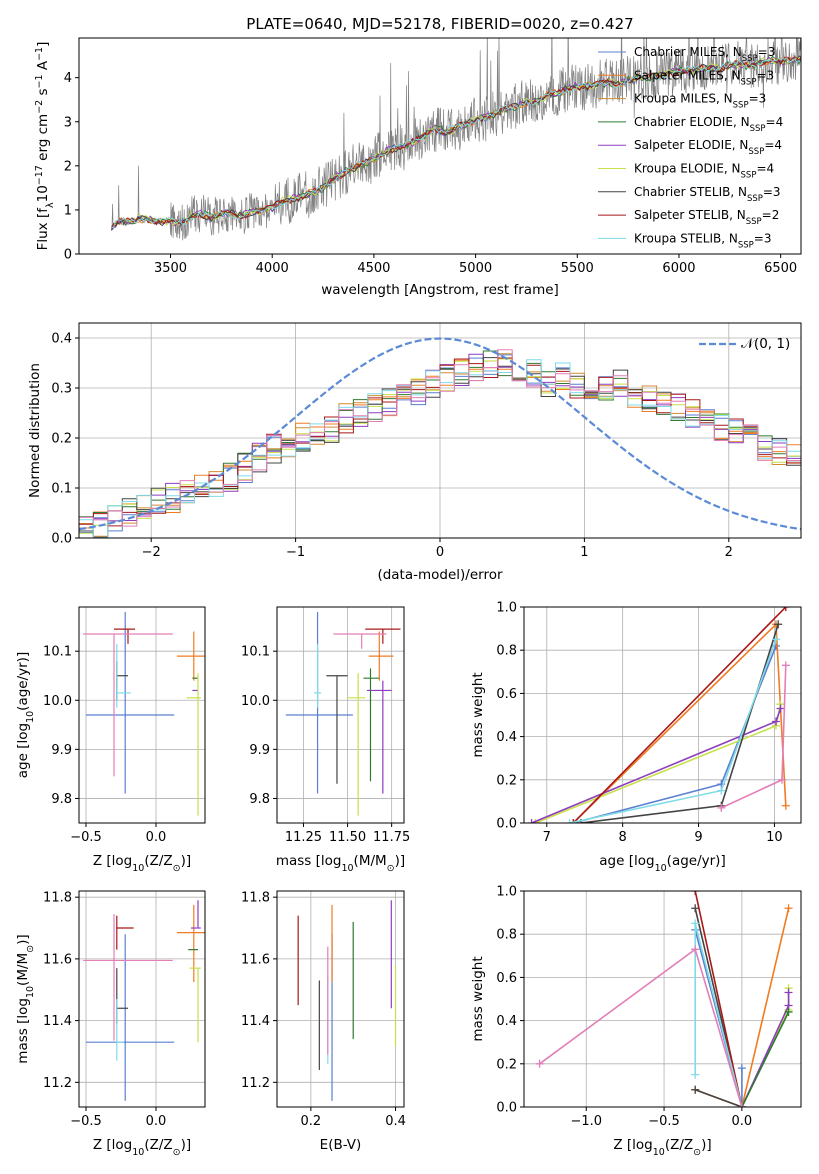 This screenshot has height=1174, width=819. What do you see at coordinates (679, 1145) in the screenshot?
I see `weight_vs_Z-xlabel-part: (Z/Z` at bounding box center [679, 1145].